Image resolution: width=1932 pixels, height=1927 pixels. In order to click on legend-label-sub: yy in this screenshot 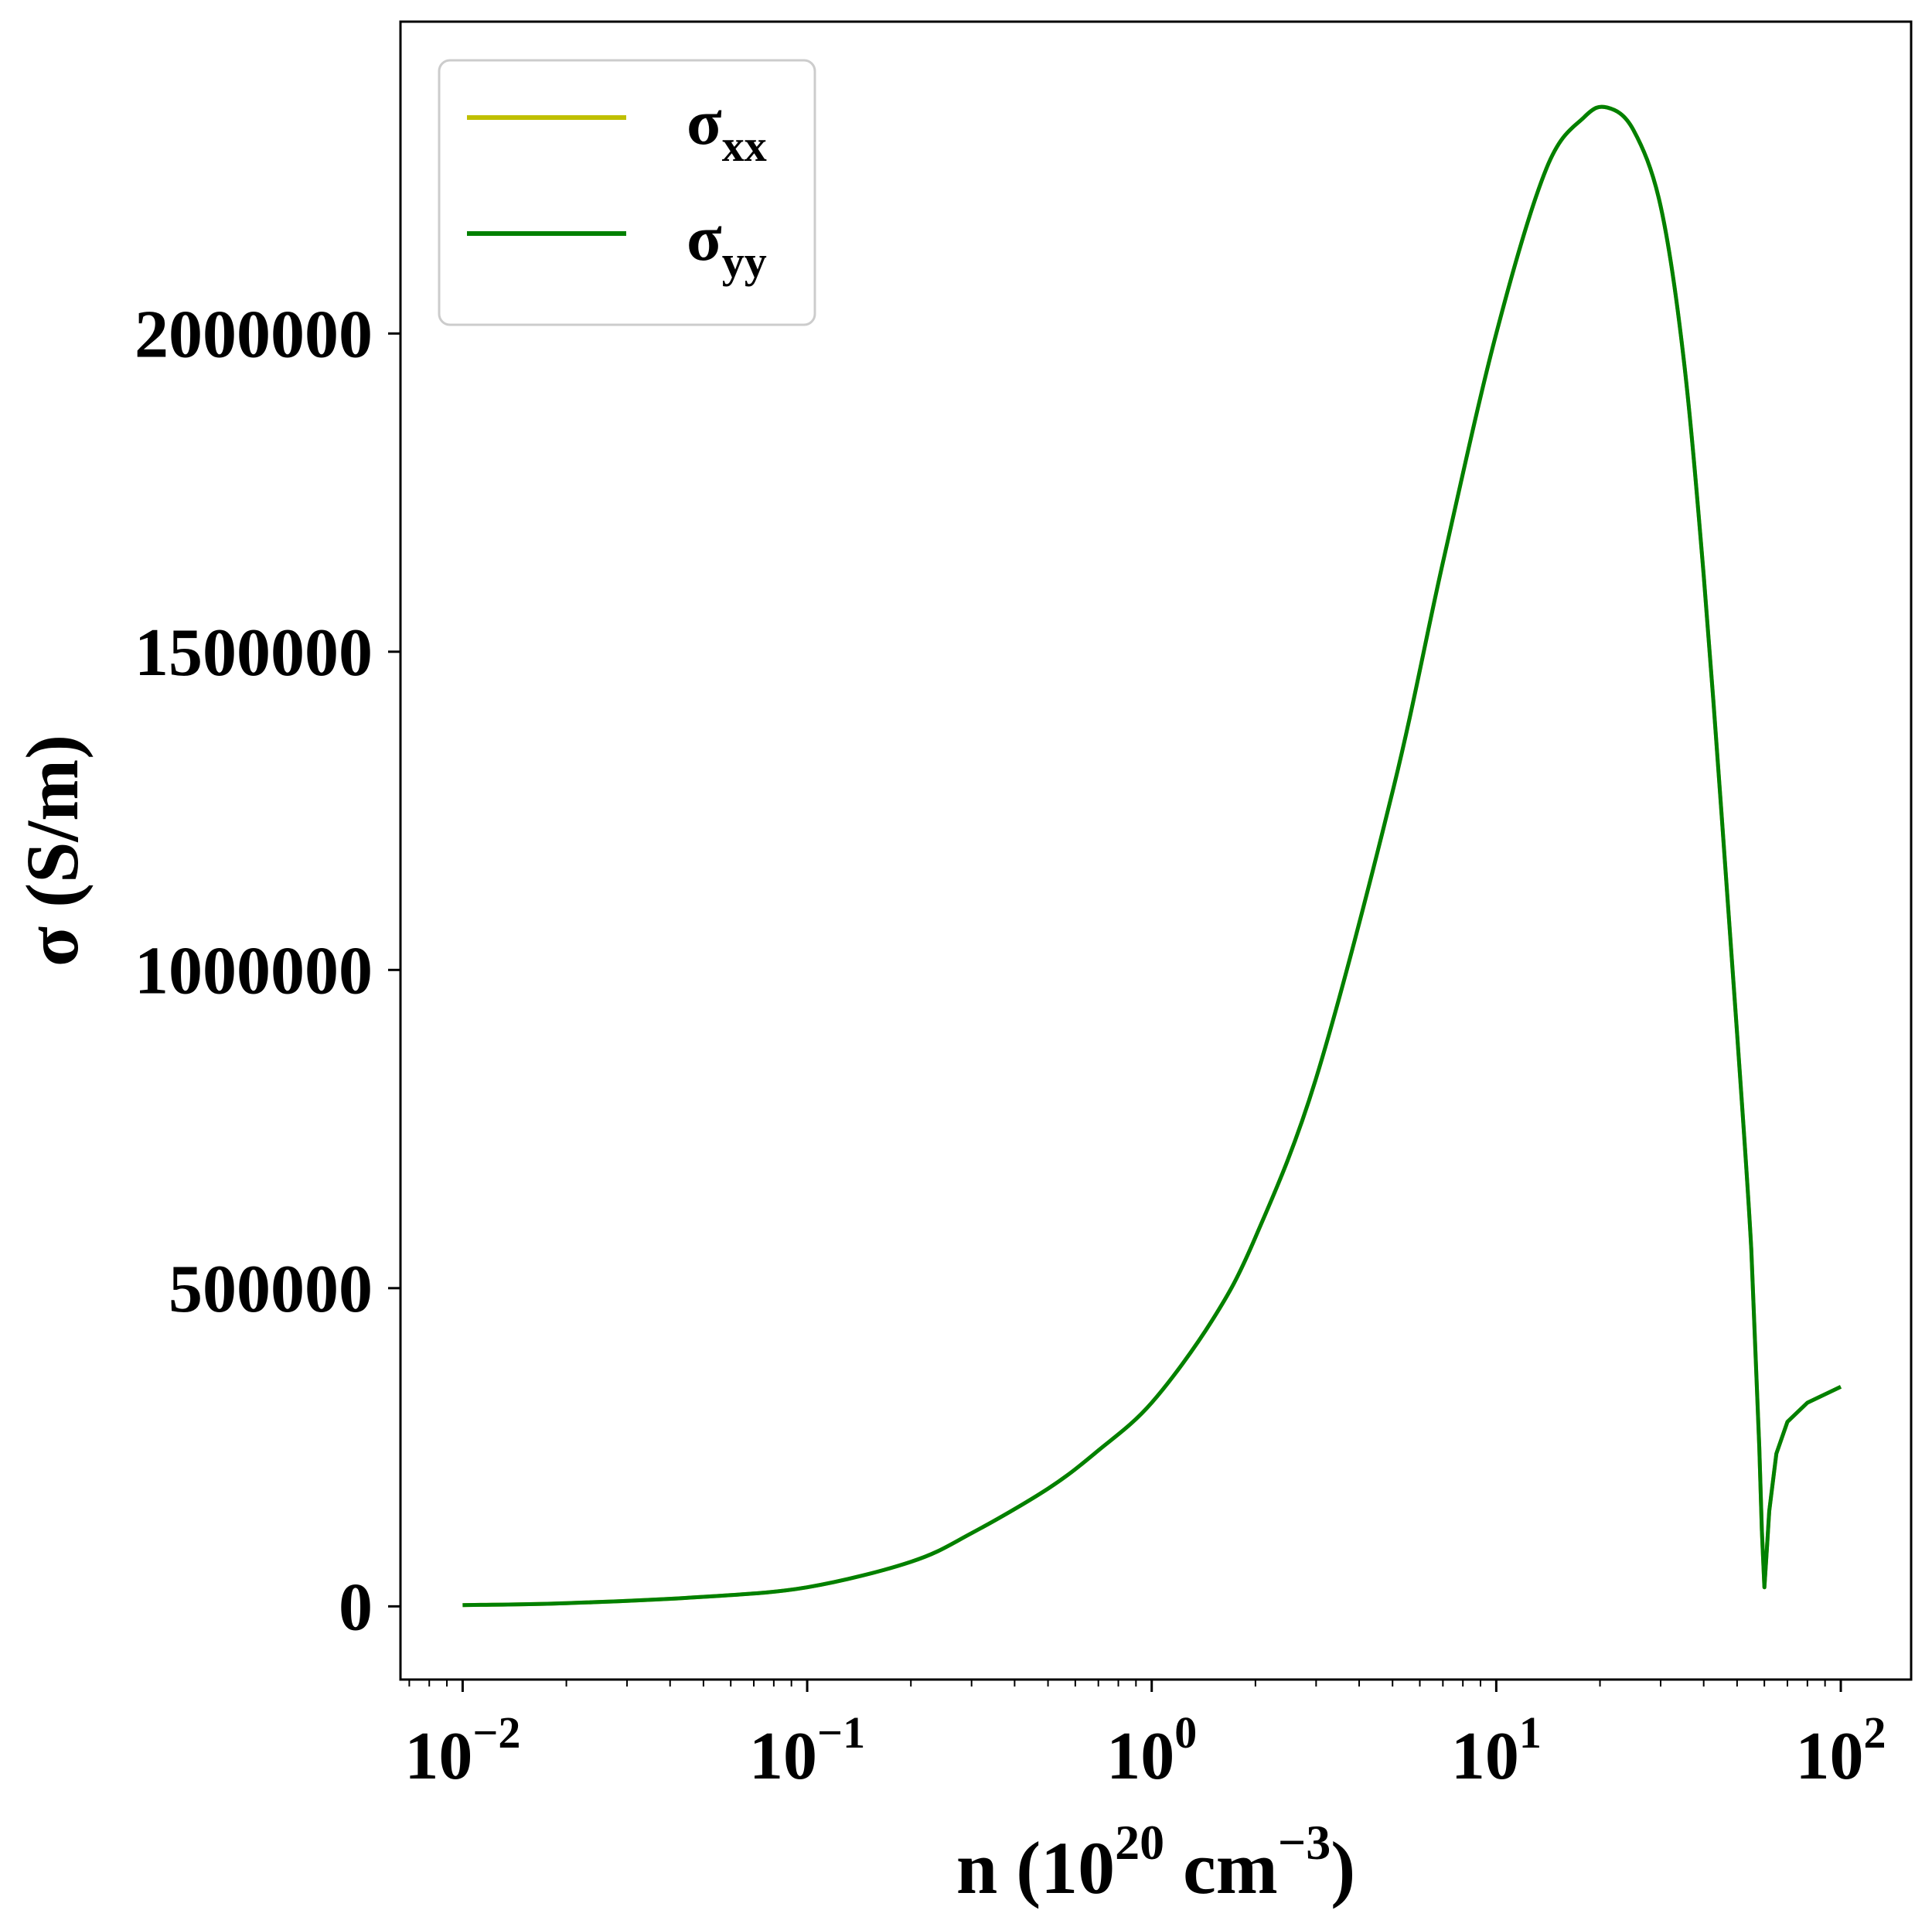, I will do `click(744, 262)`.